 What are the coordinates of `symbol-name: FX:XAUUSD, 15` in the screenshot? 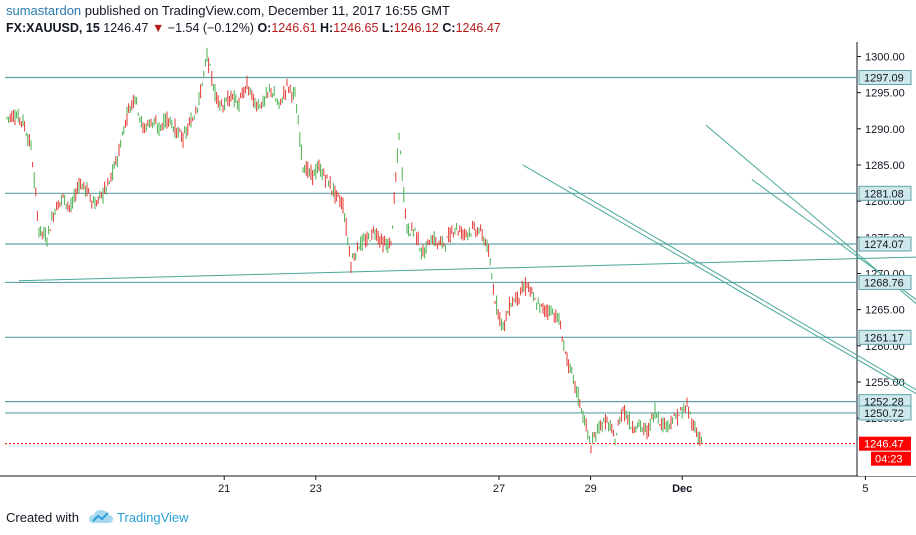 It's located at (53, 28).